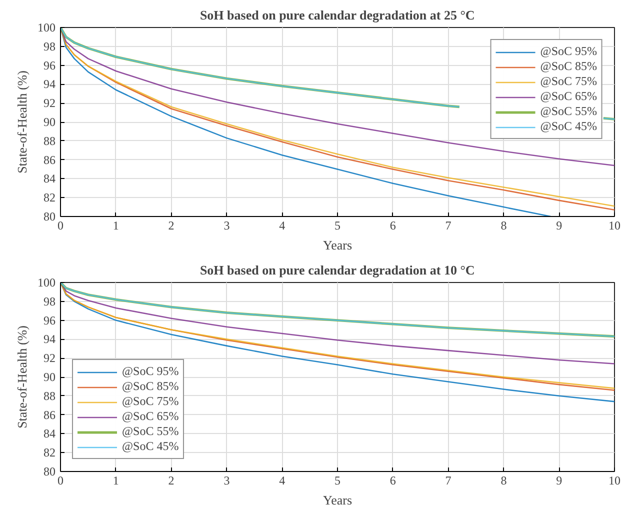  I want to click on legend-label: @SoC 55%, so click(150, 431).